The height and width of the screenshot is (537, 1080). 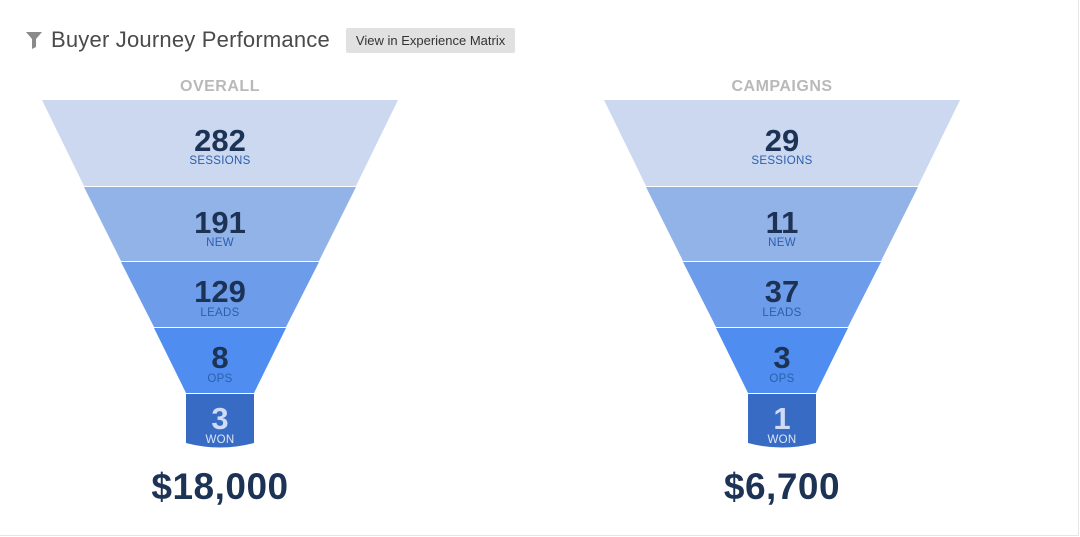 I want to click on stage-value-ops: 8, so click(x=219, y=357).